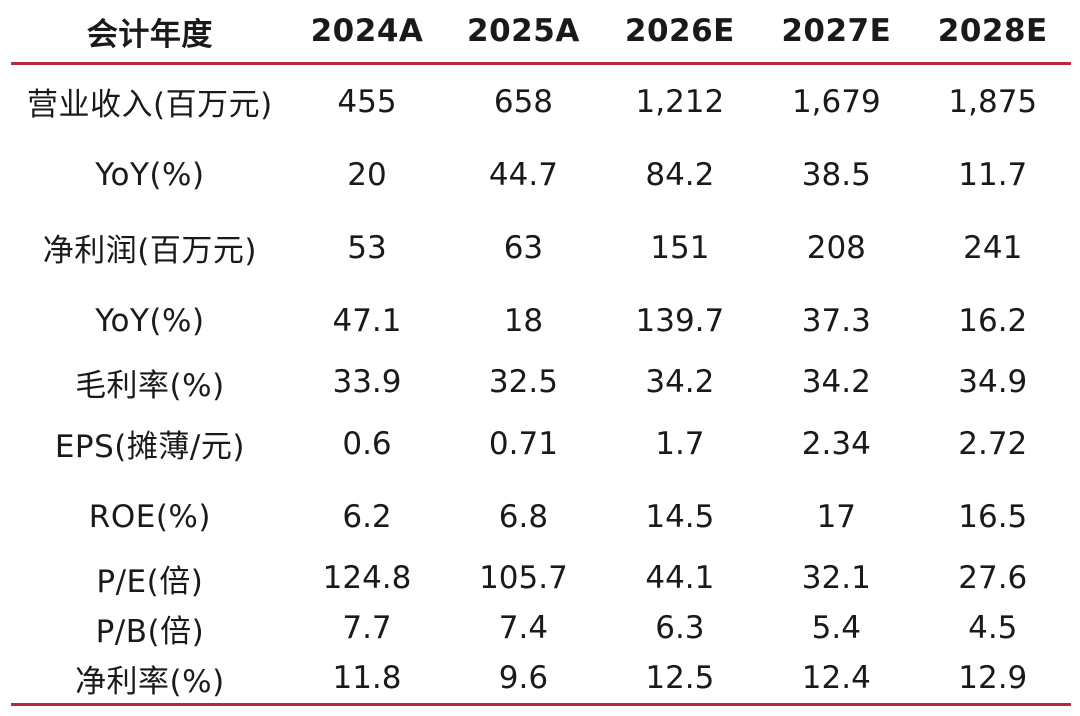  Describe the element at coordinates (680, 578) in the screenshot. I see `table-cell: 44.1` at that location.